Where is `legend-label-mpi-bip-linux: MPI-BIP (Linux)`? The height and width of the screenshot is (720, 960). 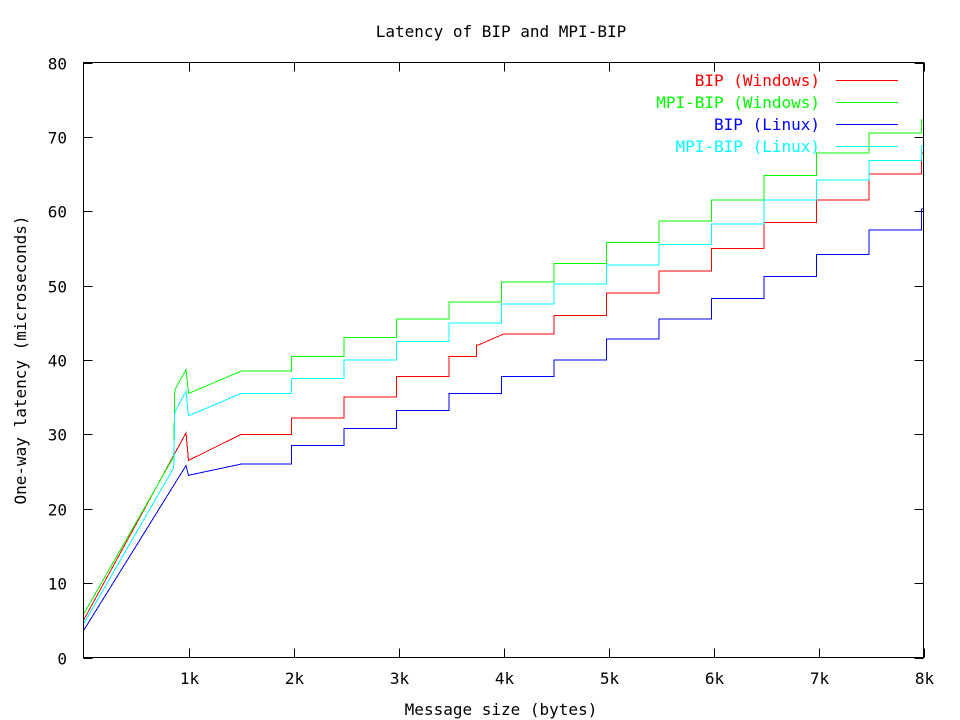 legend-label-mpi-bip-linux: MPI-BIP (Linux) is located at coordinates (748, 146).